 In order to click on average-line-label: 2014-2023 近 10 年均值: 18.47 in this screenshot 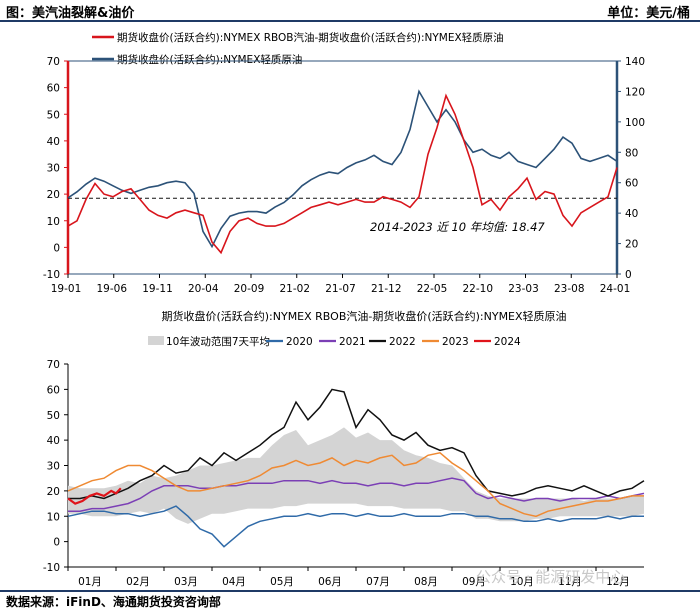, I will do `click(457, 227)`.